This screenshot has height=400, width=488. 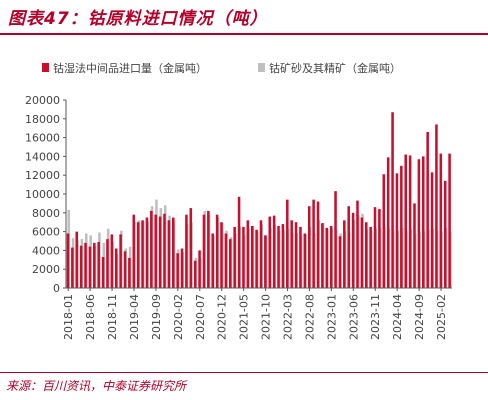 I want to click on x-tick-label: 2019-04, so click(x=134, y=317).